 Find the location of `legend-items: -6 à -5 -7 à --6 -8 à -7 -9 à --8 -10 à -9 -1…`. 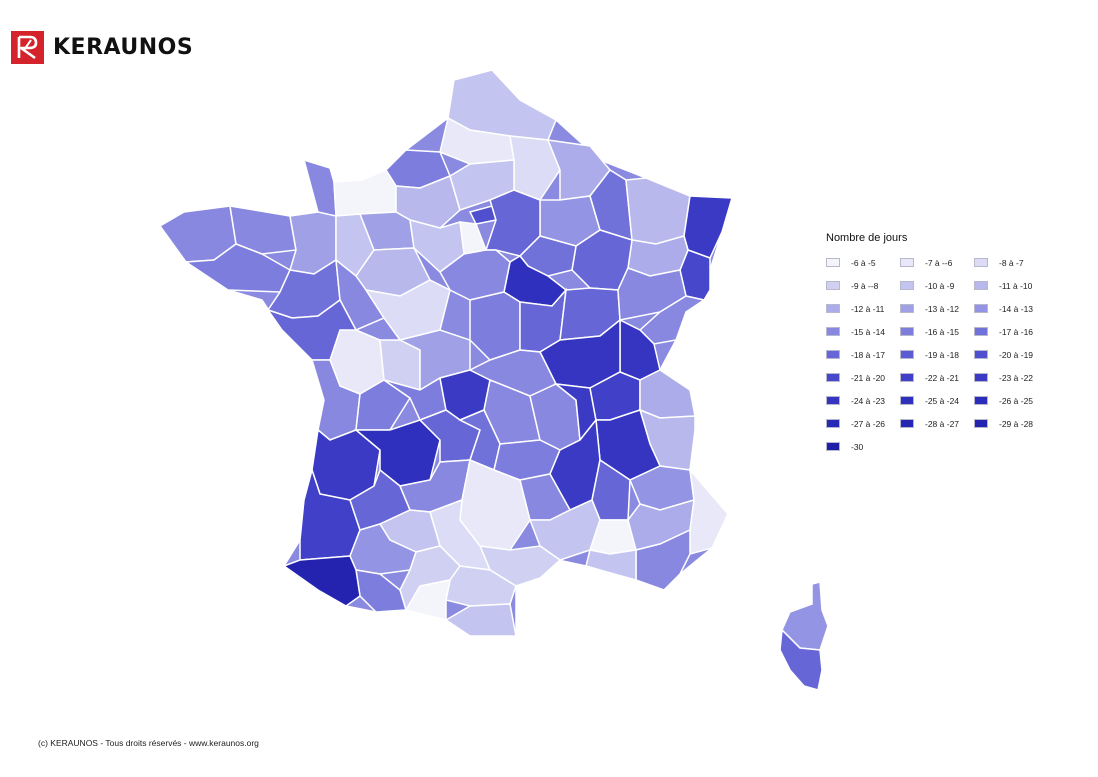

legend-items: -6 à -5 -7 à --6 -8 à -7 -9 à --8 -10 à -9 -1… is located at coordinates (956, 354).